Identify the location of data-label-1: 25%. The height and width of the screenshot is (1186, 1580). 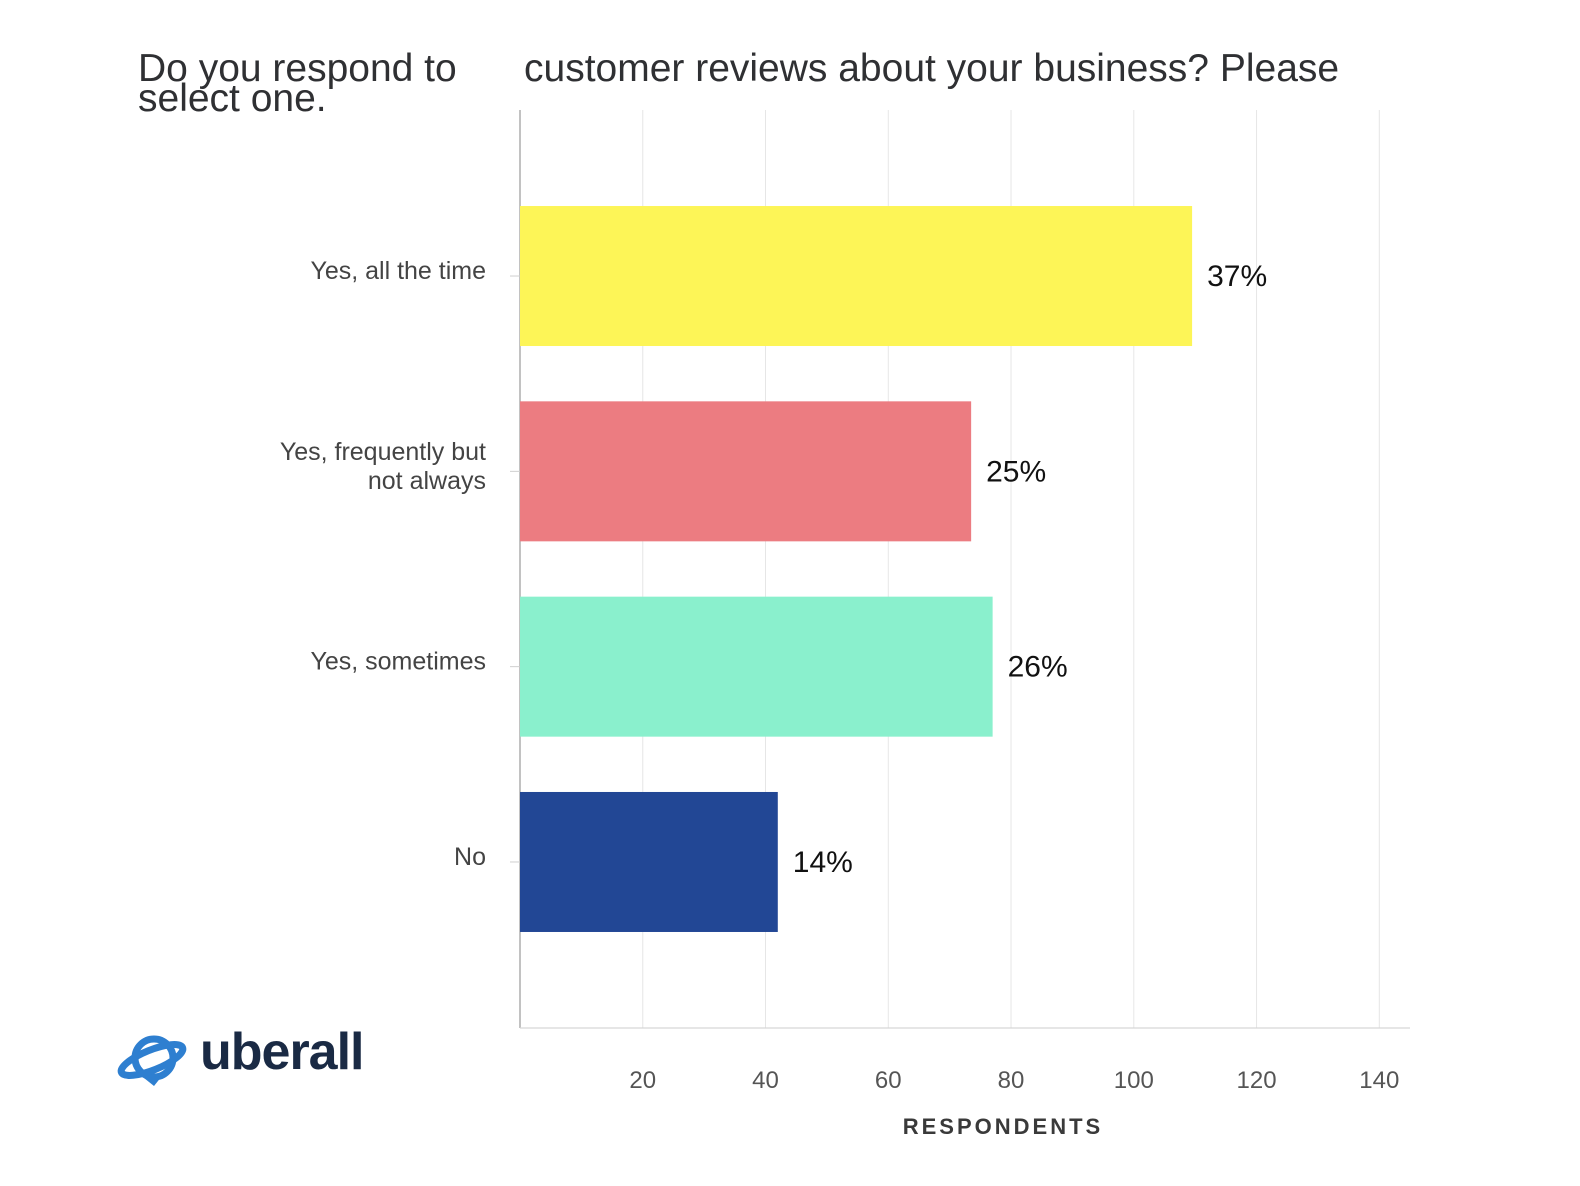
(1016, 471).